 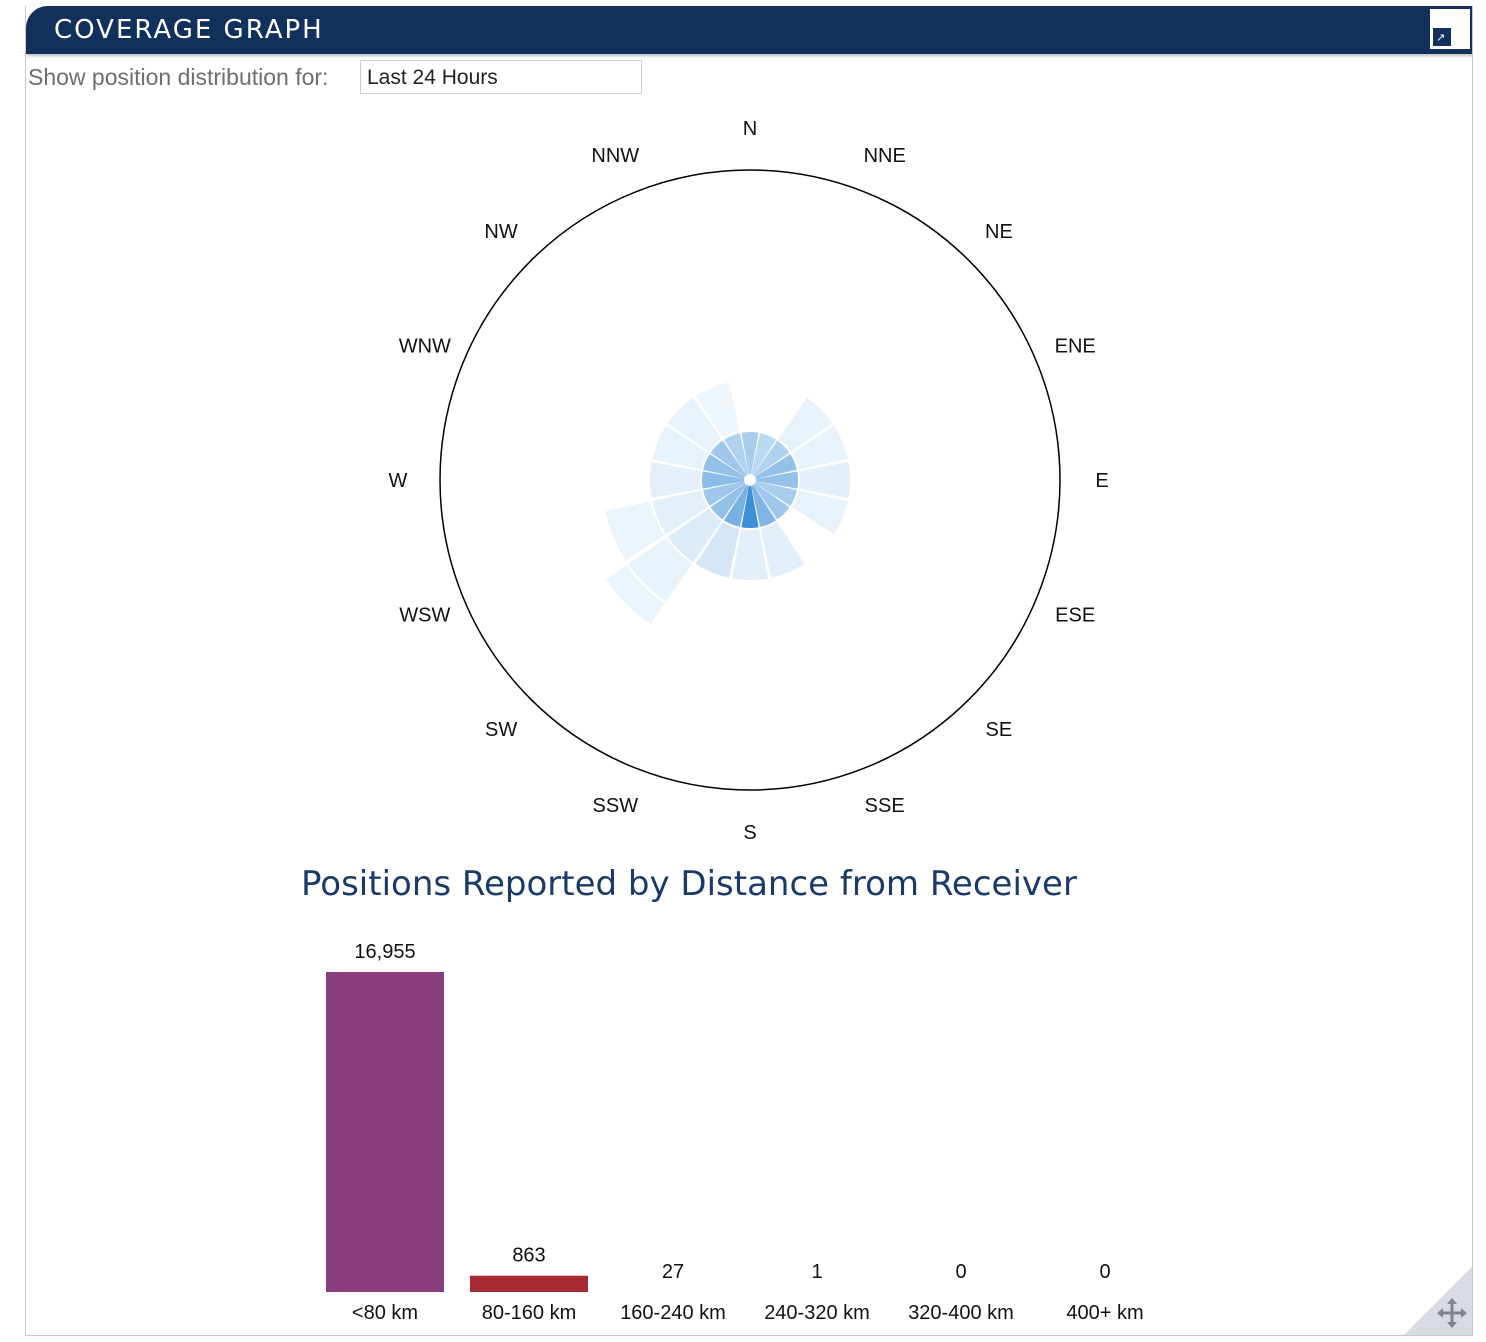 I want to click on direction-label-n: N, so click(x=750, y=129).